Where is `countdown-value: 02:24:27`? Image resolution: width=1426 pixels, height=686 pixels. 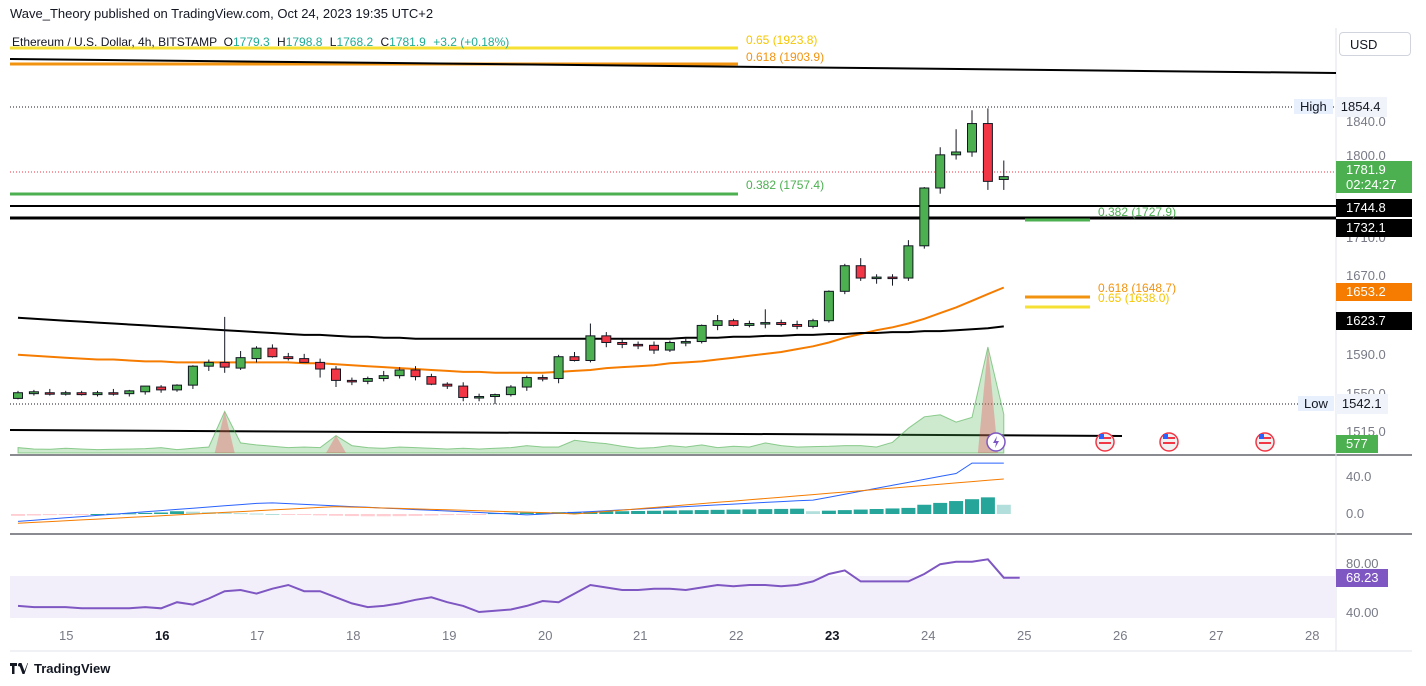 countdown-value: 02:24:27 is located at coordinates (1371, 184).